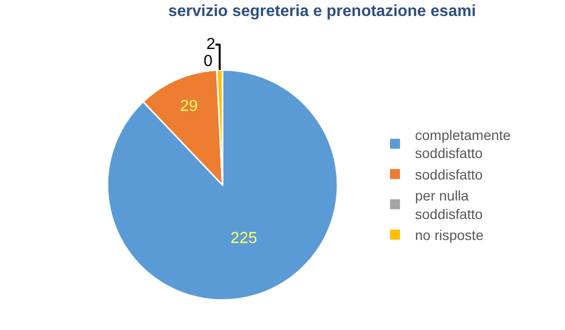 The height and width of the screenshot is (330, 565). I want to click on data-label: 225, so click(244, 238).